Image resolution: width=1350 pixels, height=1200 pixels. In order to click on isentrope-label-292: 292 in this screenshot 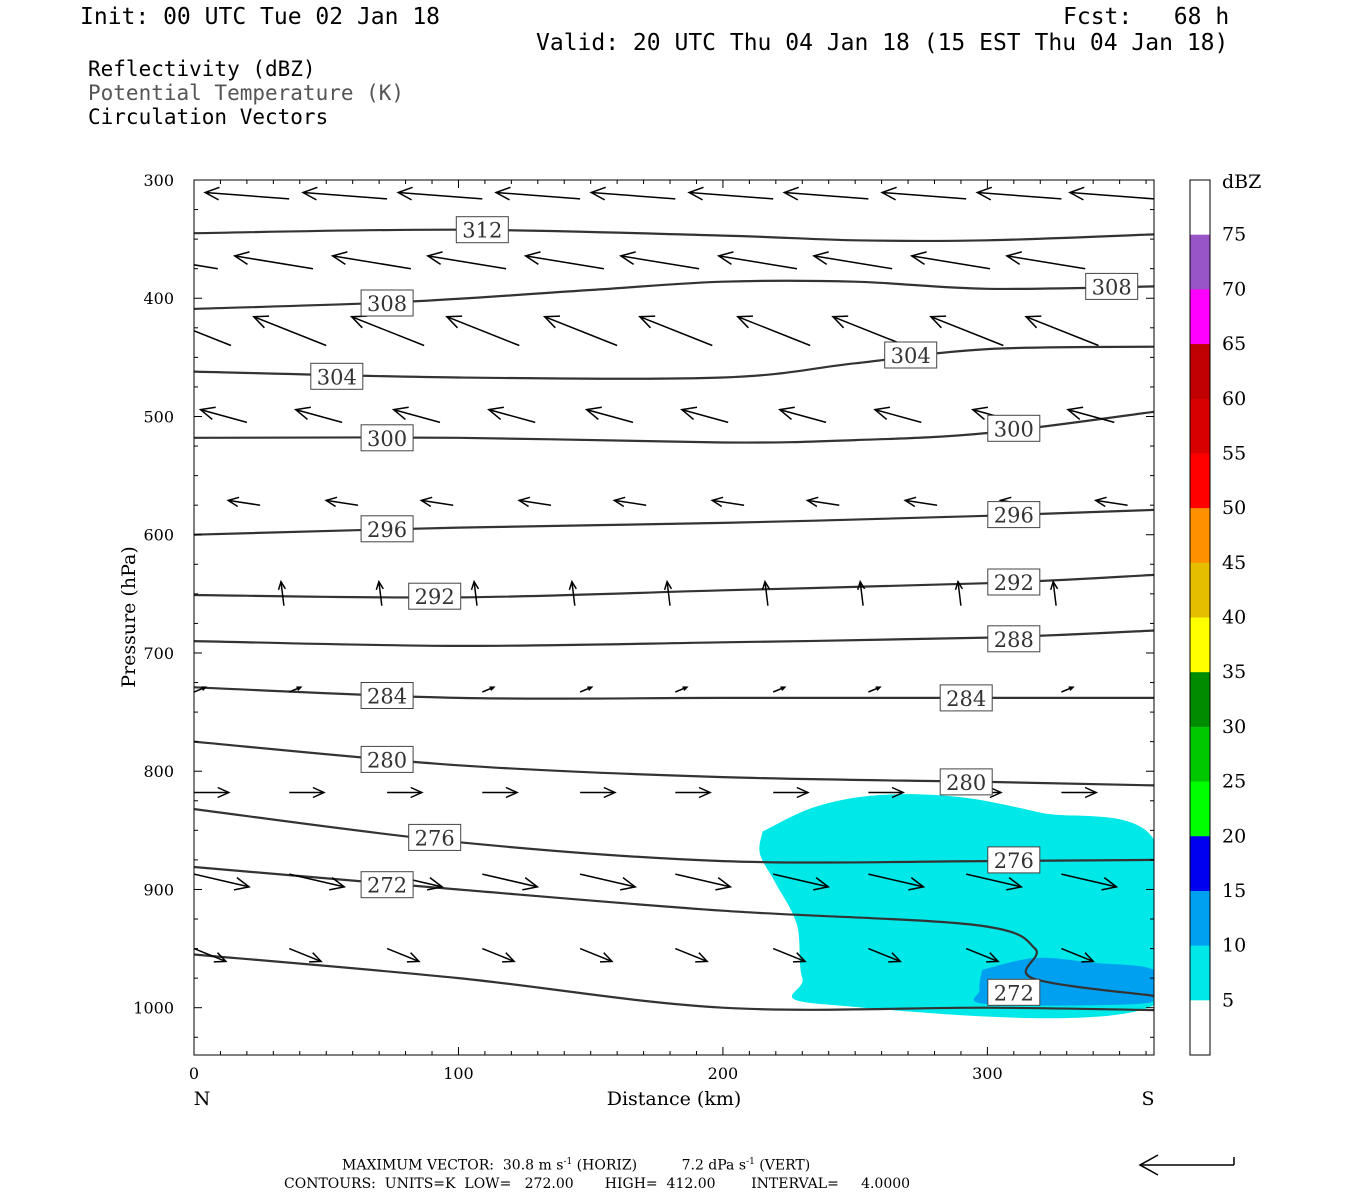, I will do `click(1014, 582)`.